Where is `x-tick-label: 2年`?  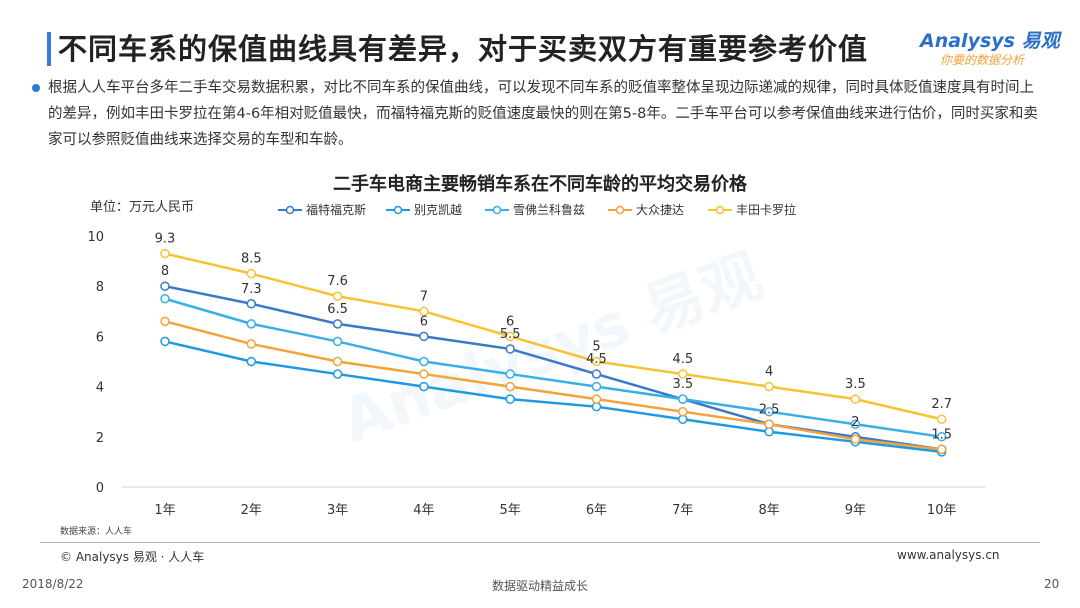
x-tick-label: 2年 is located at coordinates (251, 510).